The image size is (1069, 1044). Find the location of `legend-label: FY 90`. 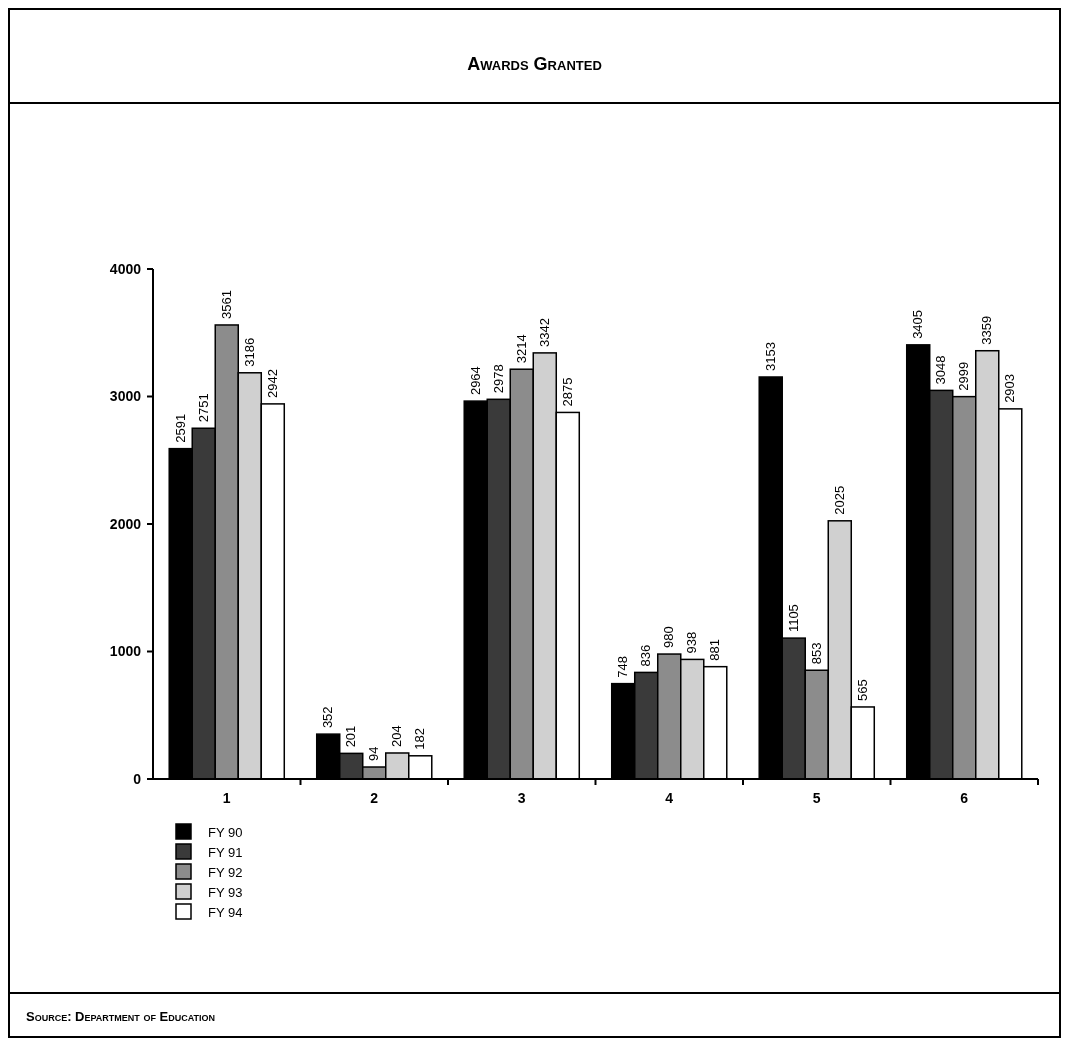

legend-label: FY 90 is located at coordinates (225, 832).